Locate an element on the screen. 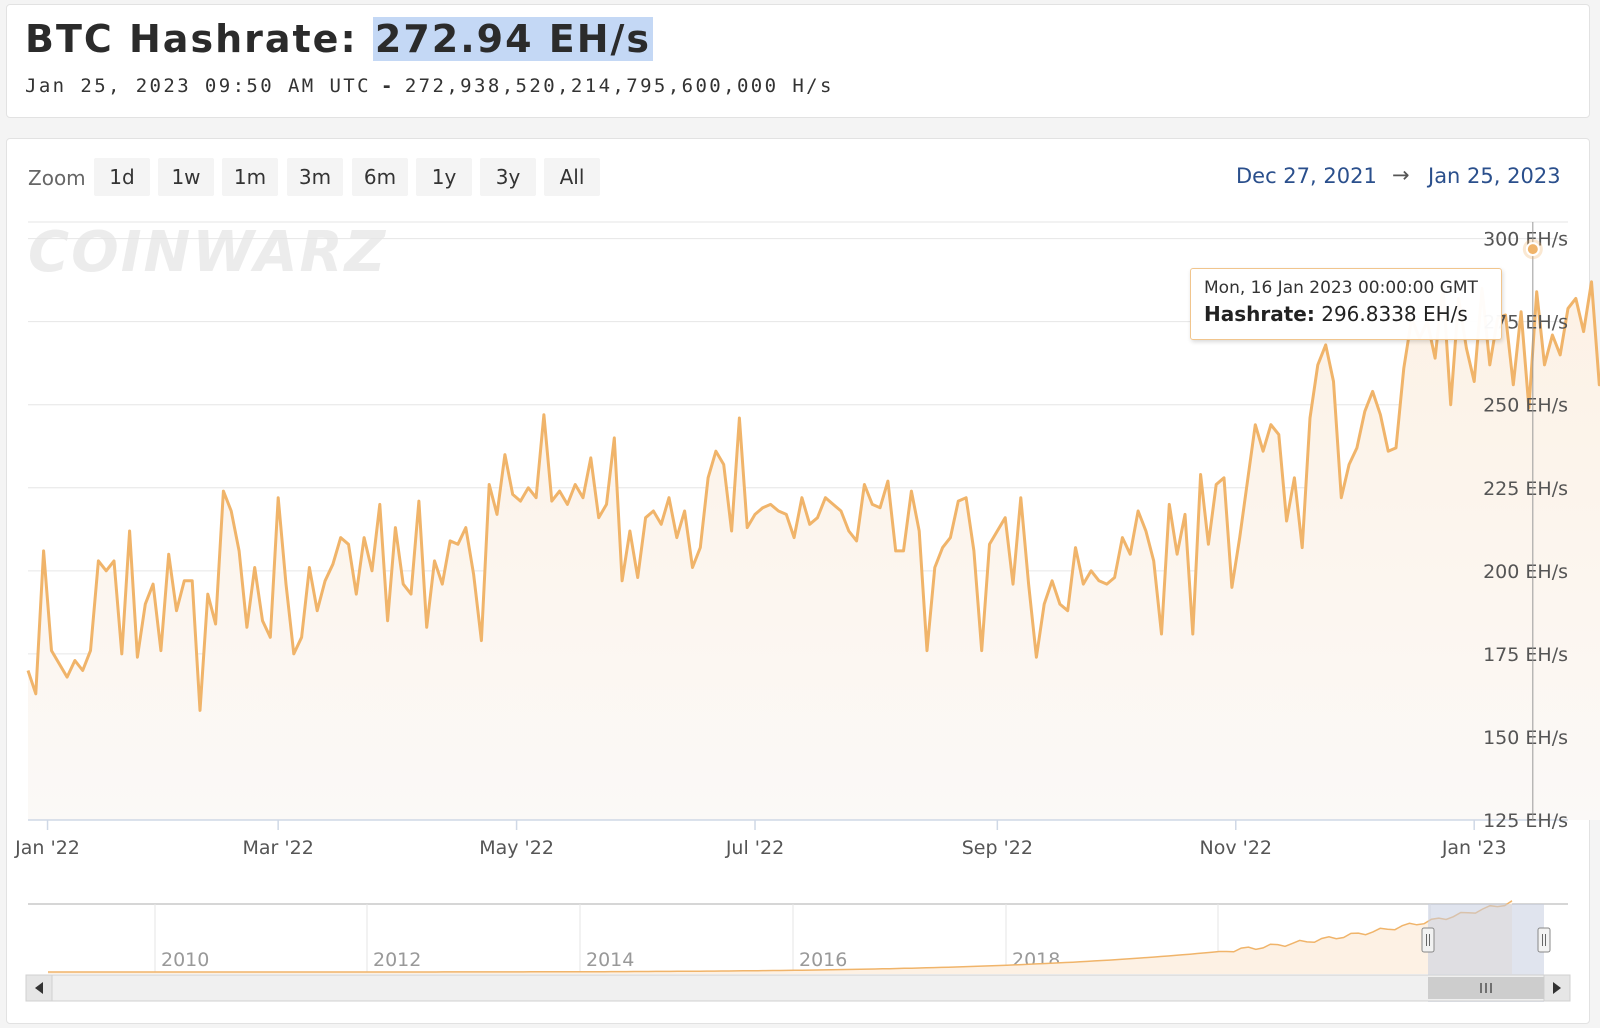  zoom-button-1y: 1y is located at coordinates (444, 177).